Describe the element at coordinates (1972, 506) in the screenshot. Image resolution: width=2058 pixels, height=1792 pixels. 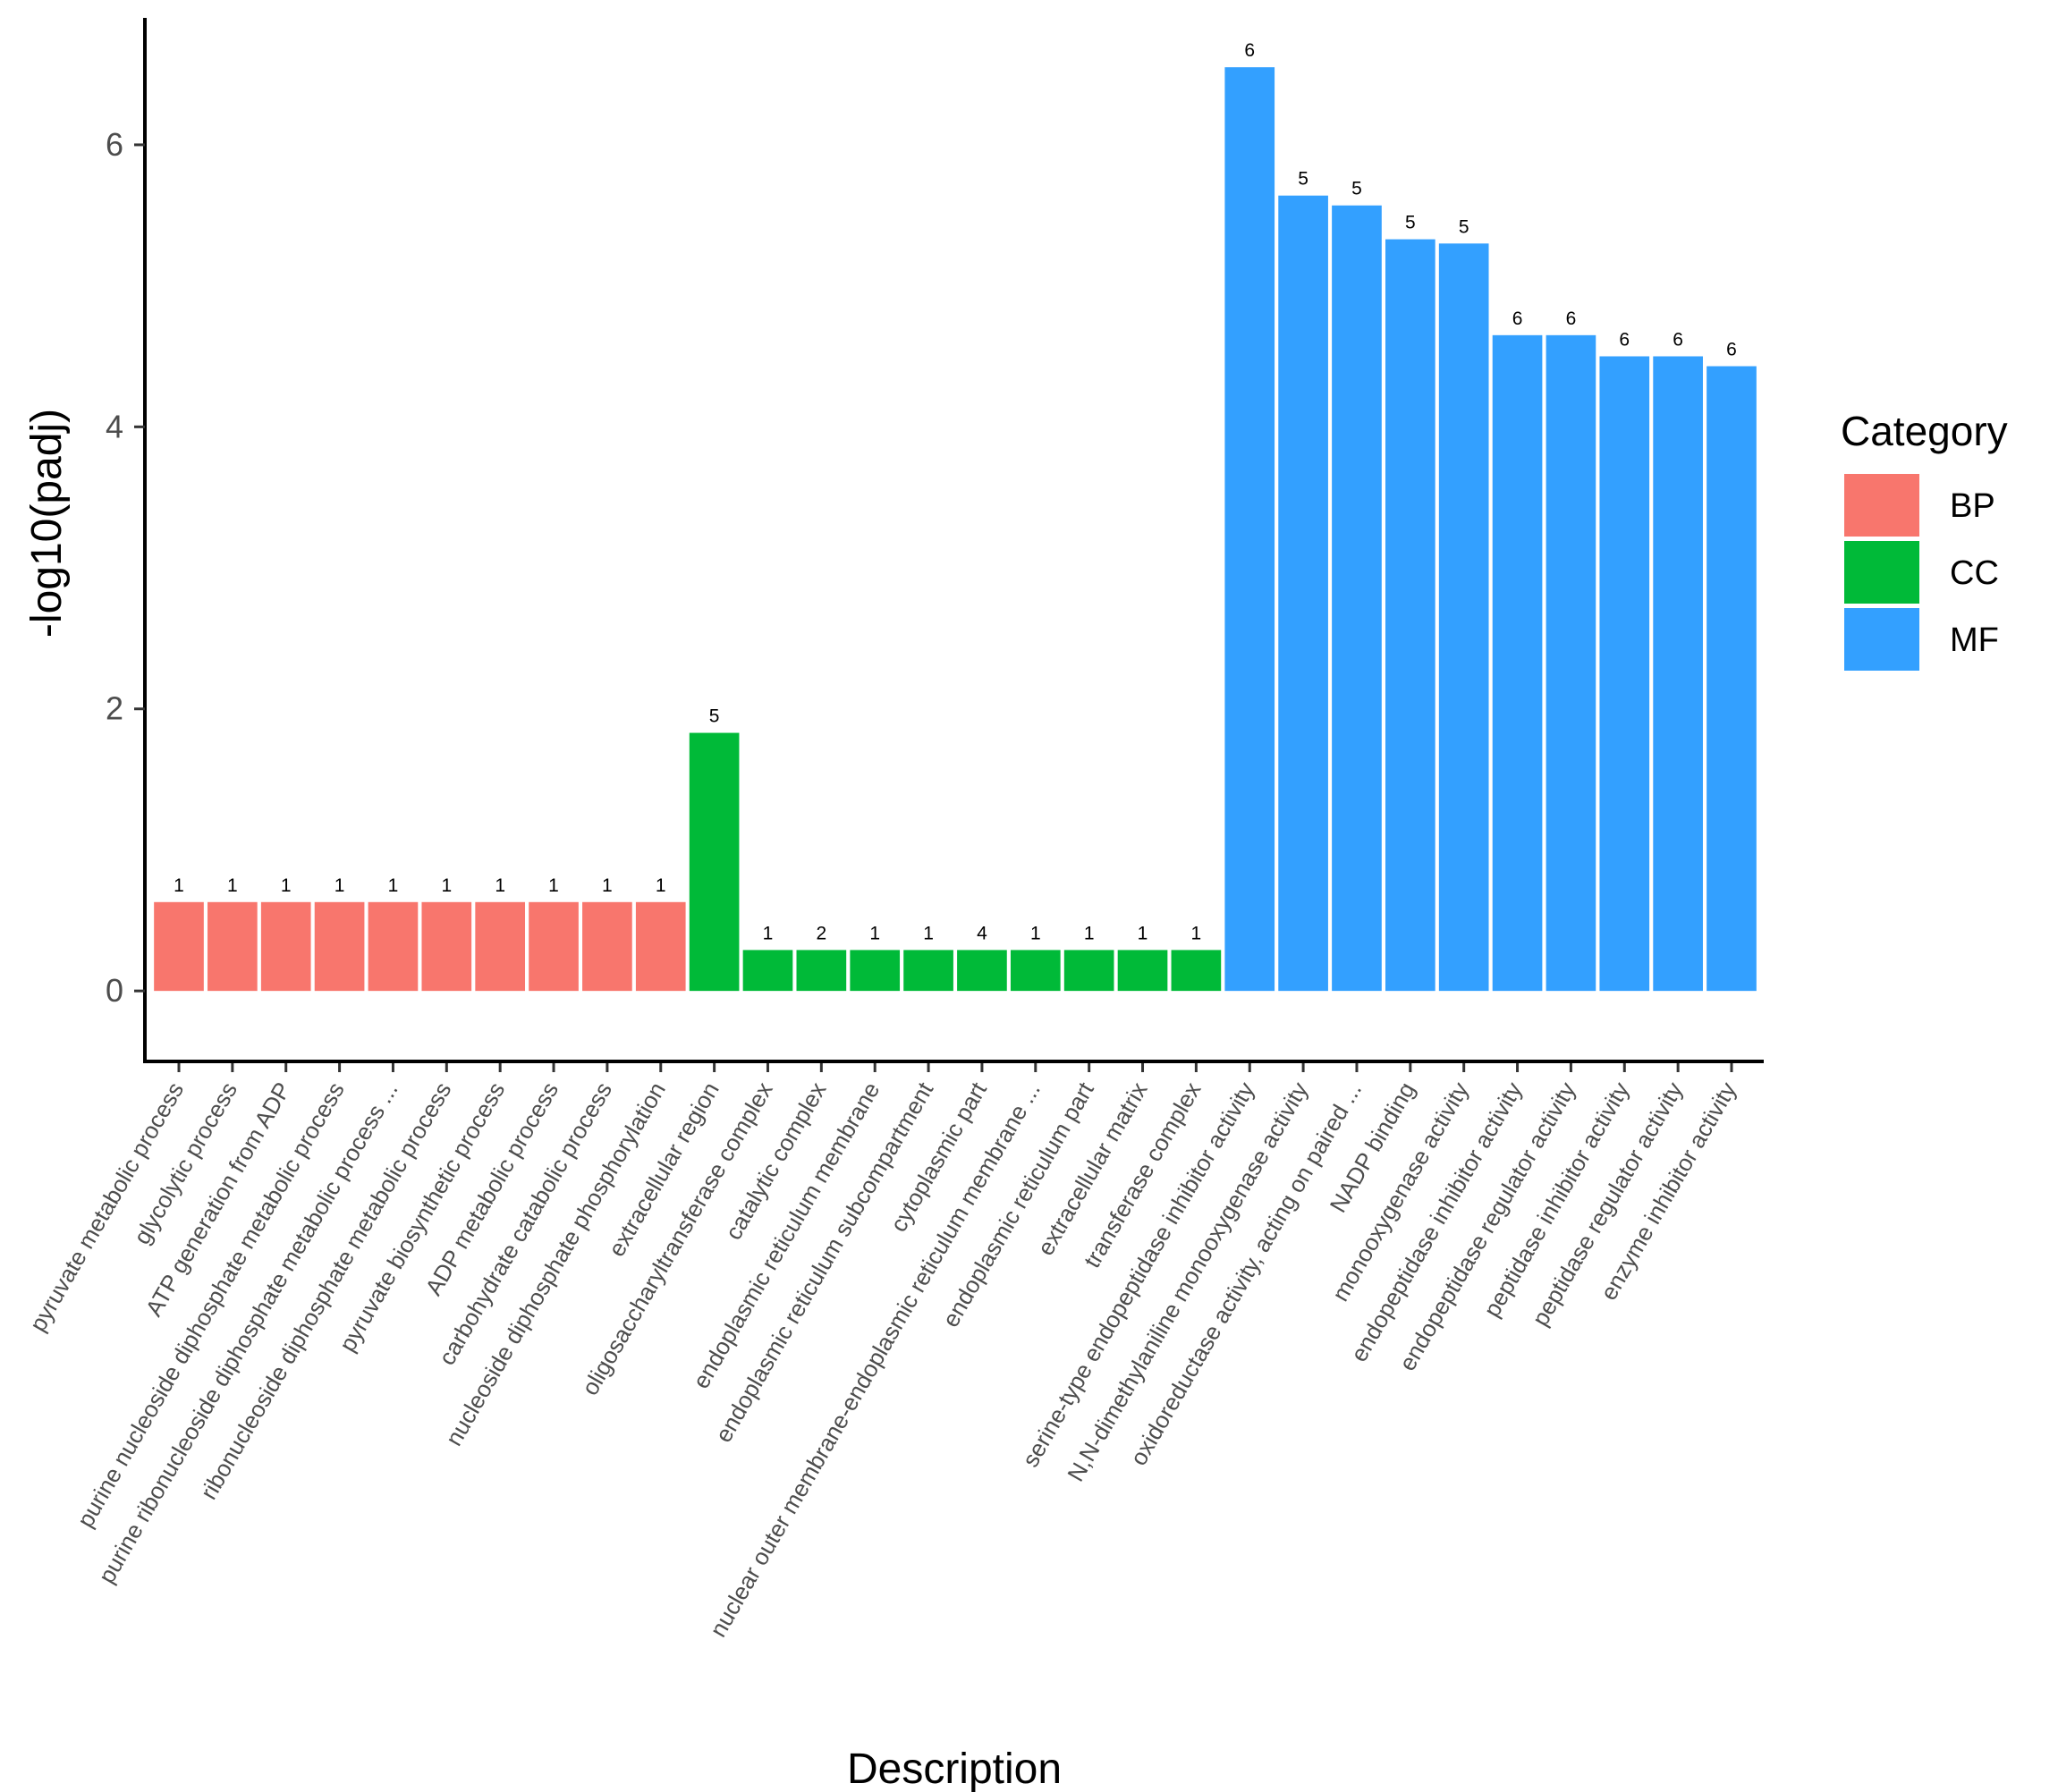
I see `legend-label-bp: BP` at that location.